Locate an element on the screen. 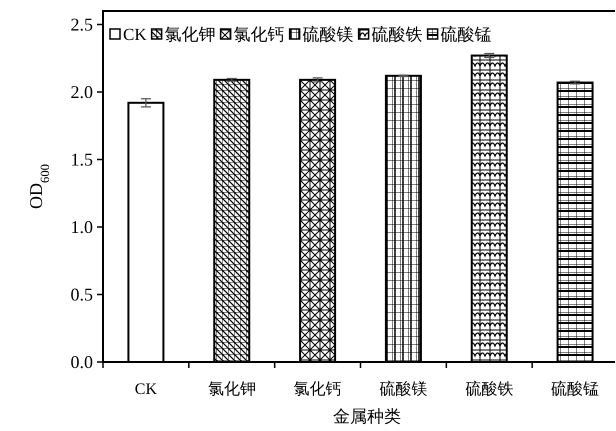 The width and height of the screenshot is (616, 431). legend-label: 氯化钙 is located at coordinates (259, 34).